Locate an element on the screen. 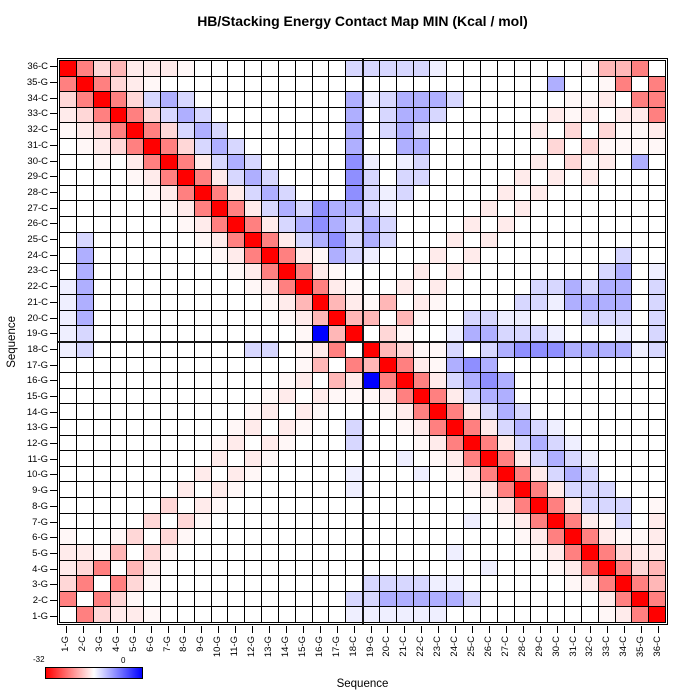 The width and height of the screenshot is (700, 700). y-axis-tick-label: 34-C is located at coordinates (37, 98).